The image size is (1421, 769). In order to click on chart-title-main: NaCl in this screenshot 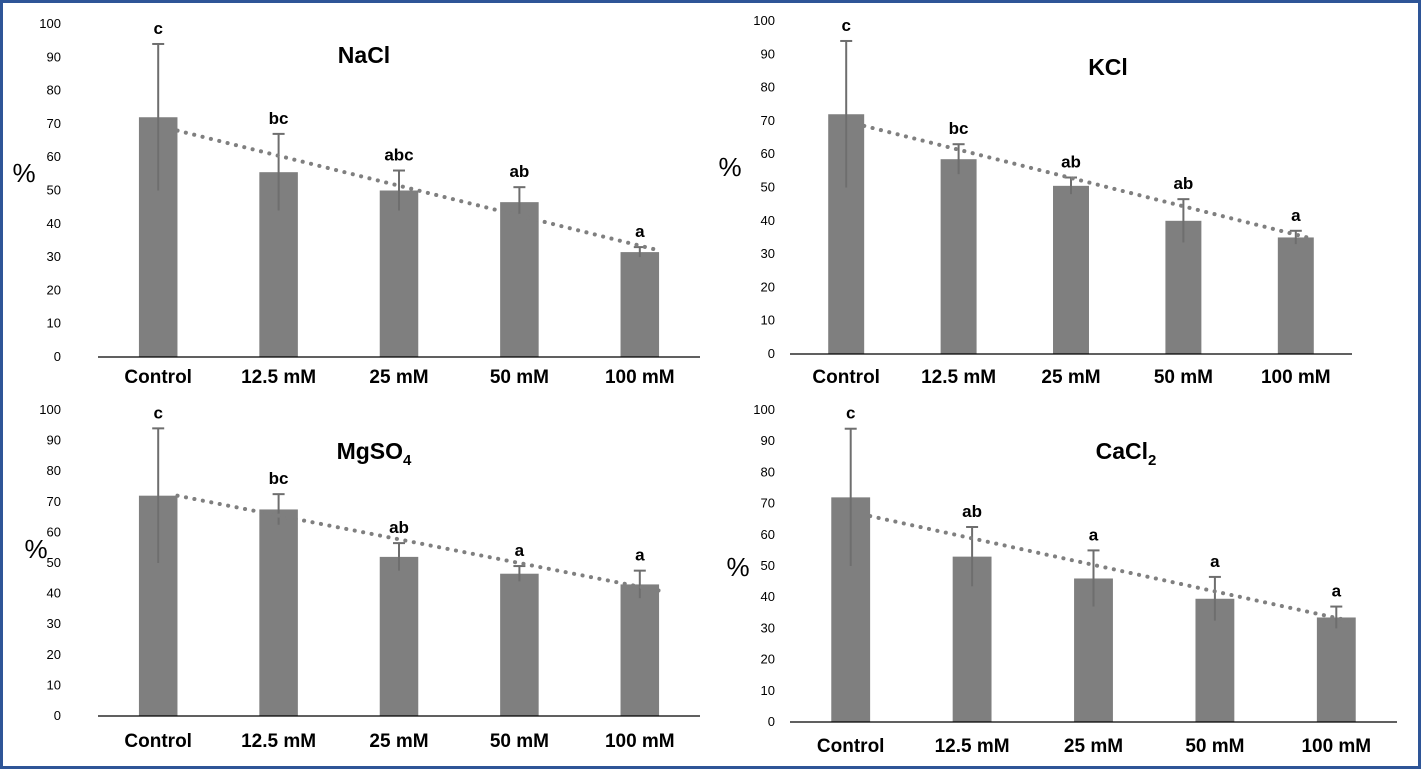, I will do `click(364, 55)`.